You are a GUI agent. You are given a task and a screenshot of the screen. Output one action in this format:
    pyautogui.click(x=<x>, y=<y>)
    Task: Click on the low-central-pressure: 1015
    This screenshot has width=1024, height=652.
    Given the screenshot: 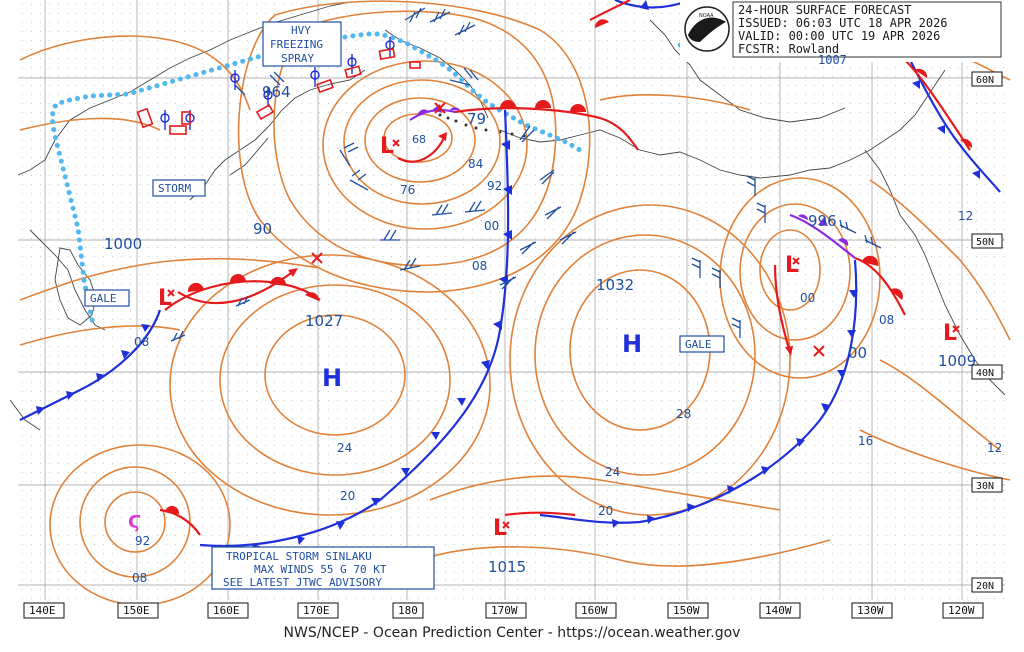 What is the action you would take?
    pyautogui.click(x=507, y=567)
    